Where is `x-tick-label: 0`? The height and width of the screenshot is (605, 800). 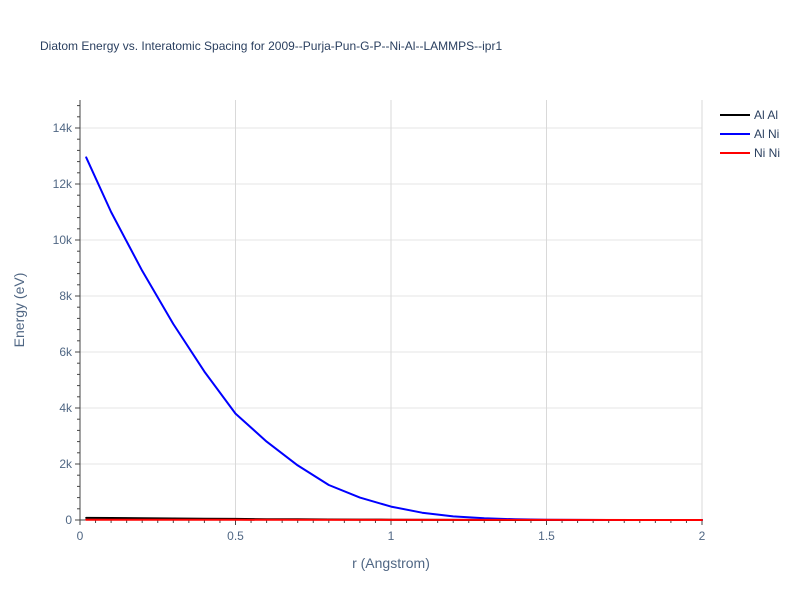 x-tick-label: 0 is located at coordinates (80, 536).